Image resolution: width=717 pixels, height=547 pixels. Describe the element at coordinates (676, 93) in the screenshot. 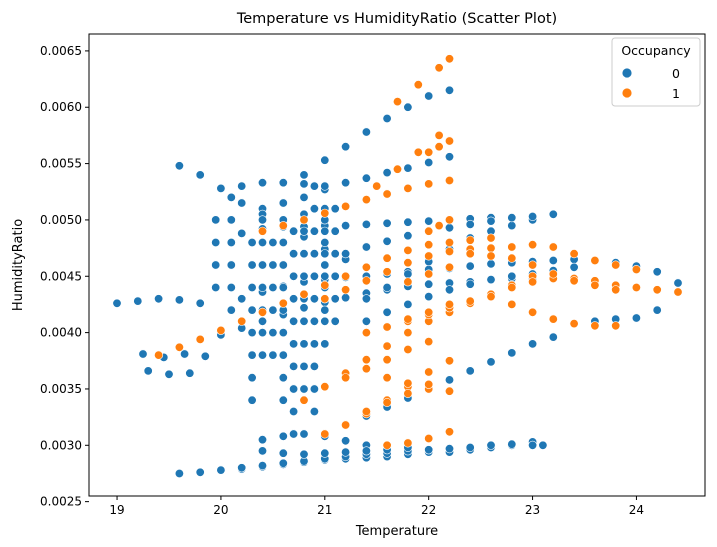

I see `legend-label-1: 1` at that location.